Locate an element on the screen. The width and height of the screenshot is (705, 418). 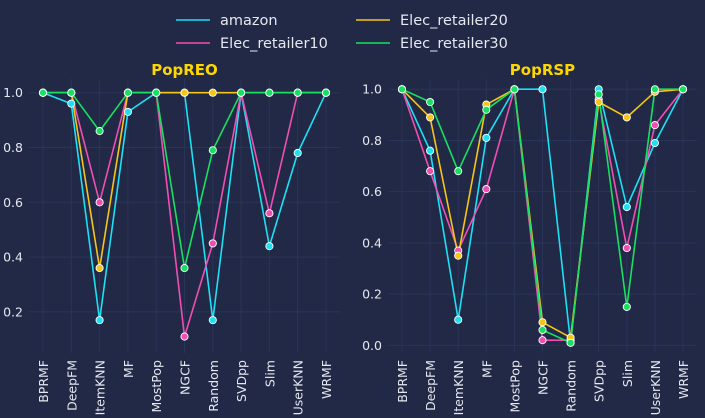
chart-title: PopREO is located at coordinates (184, 70).